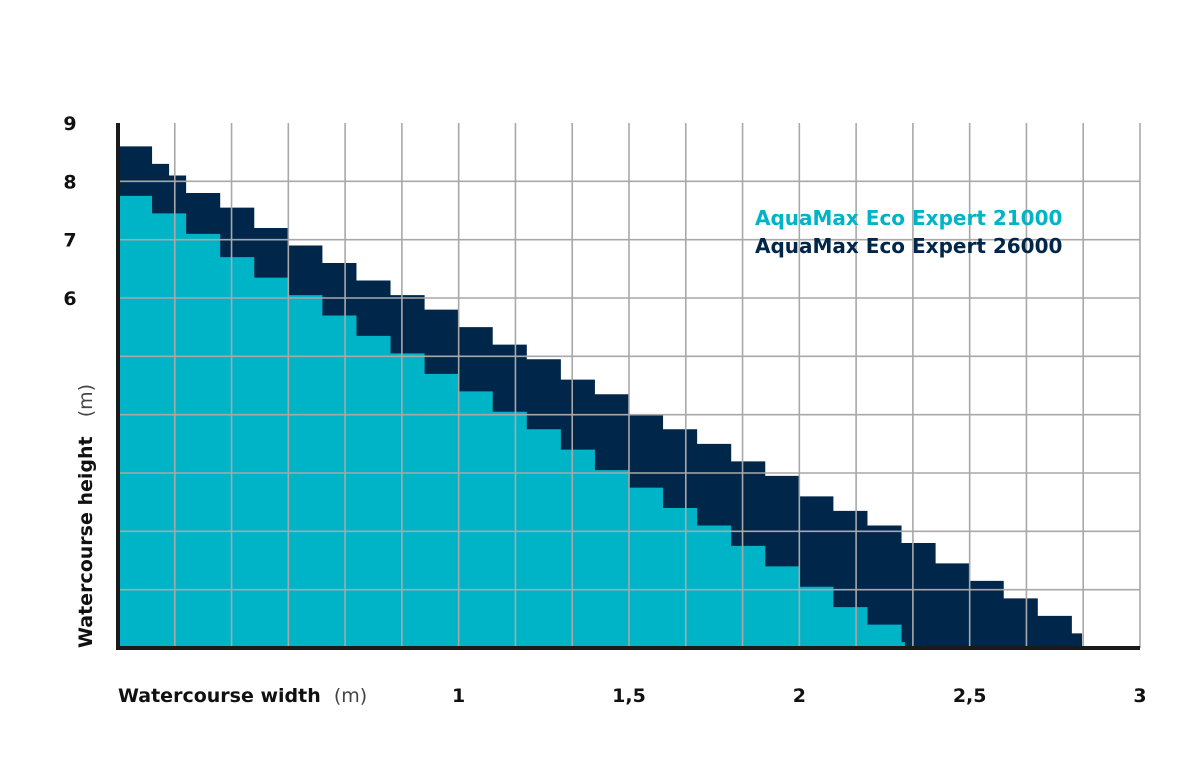 This screenshot has width=1200, height=775. I want to click on x-tick-label: 2,5, so click(970, 696).